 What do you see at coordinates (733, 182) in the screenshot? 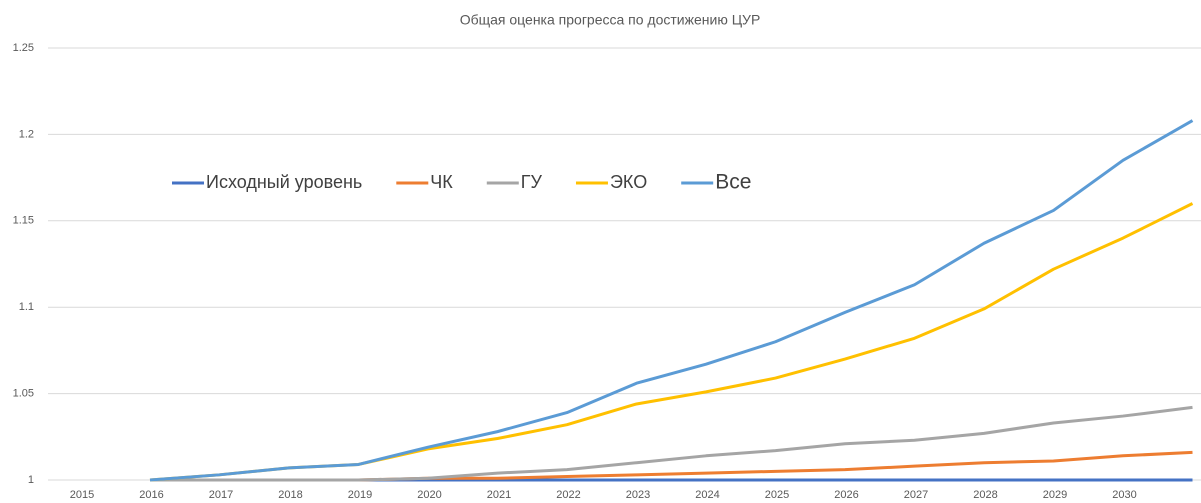
I see `legend-label: Все` at bounding box center [733, 182].